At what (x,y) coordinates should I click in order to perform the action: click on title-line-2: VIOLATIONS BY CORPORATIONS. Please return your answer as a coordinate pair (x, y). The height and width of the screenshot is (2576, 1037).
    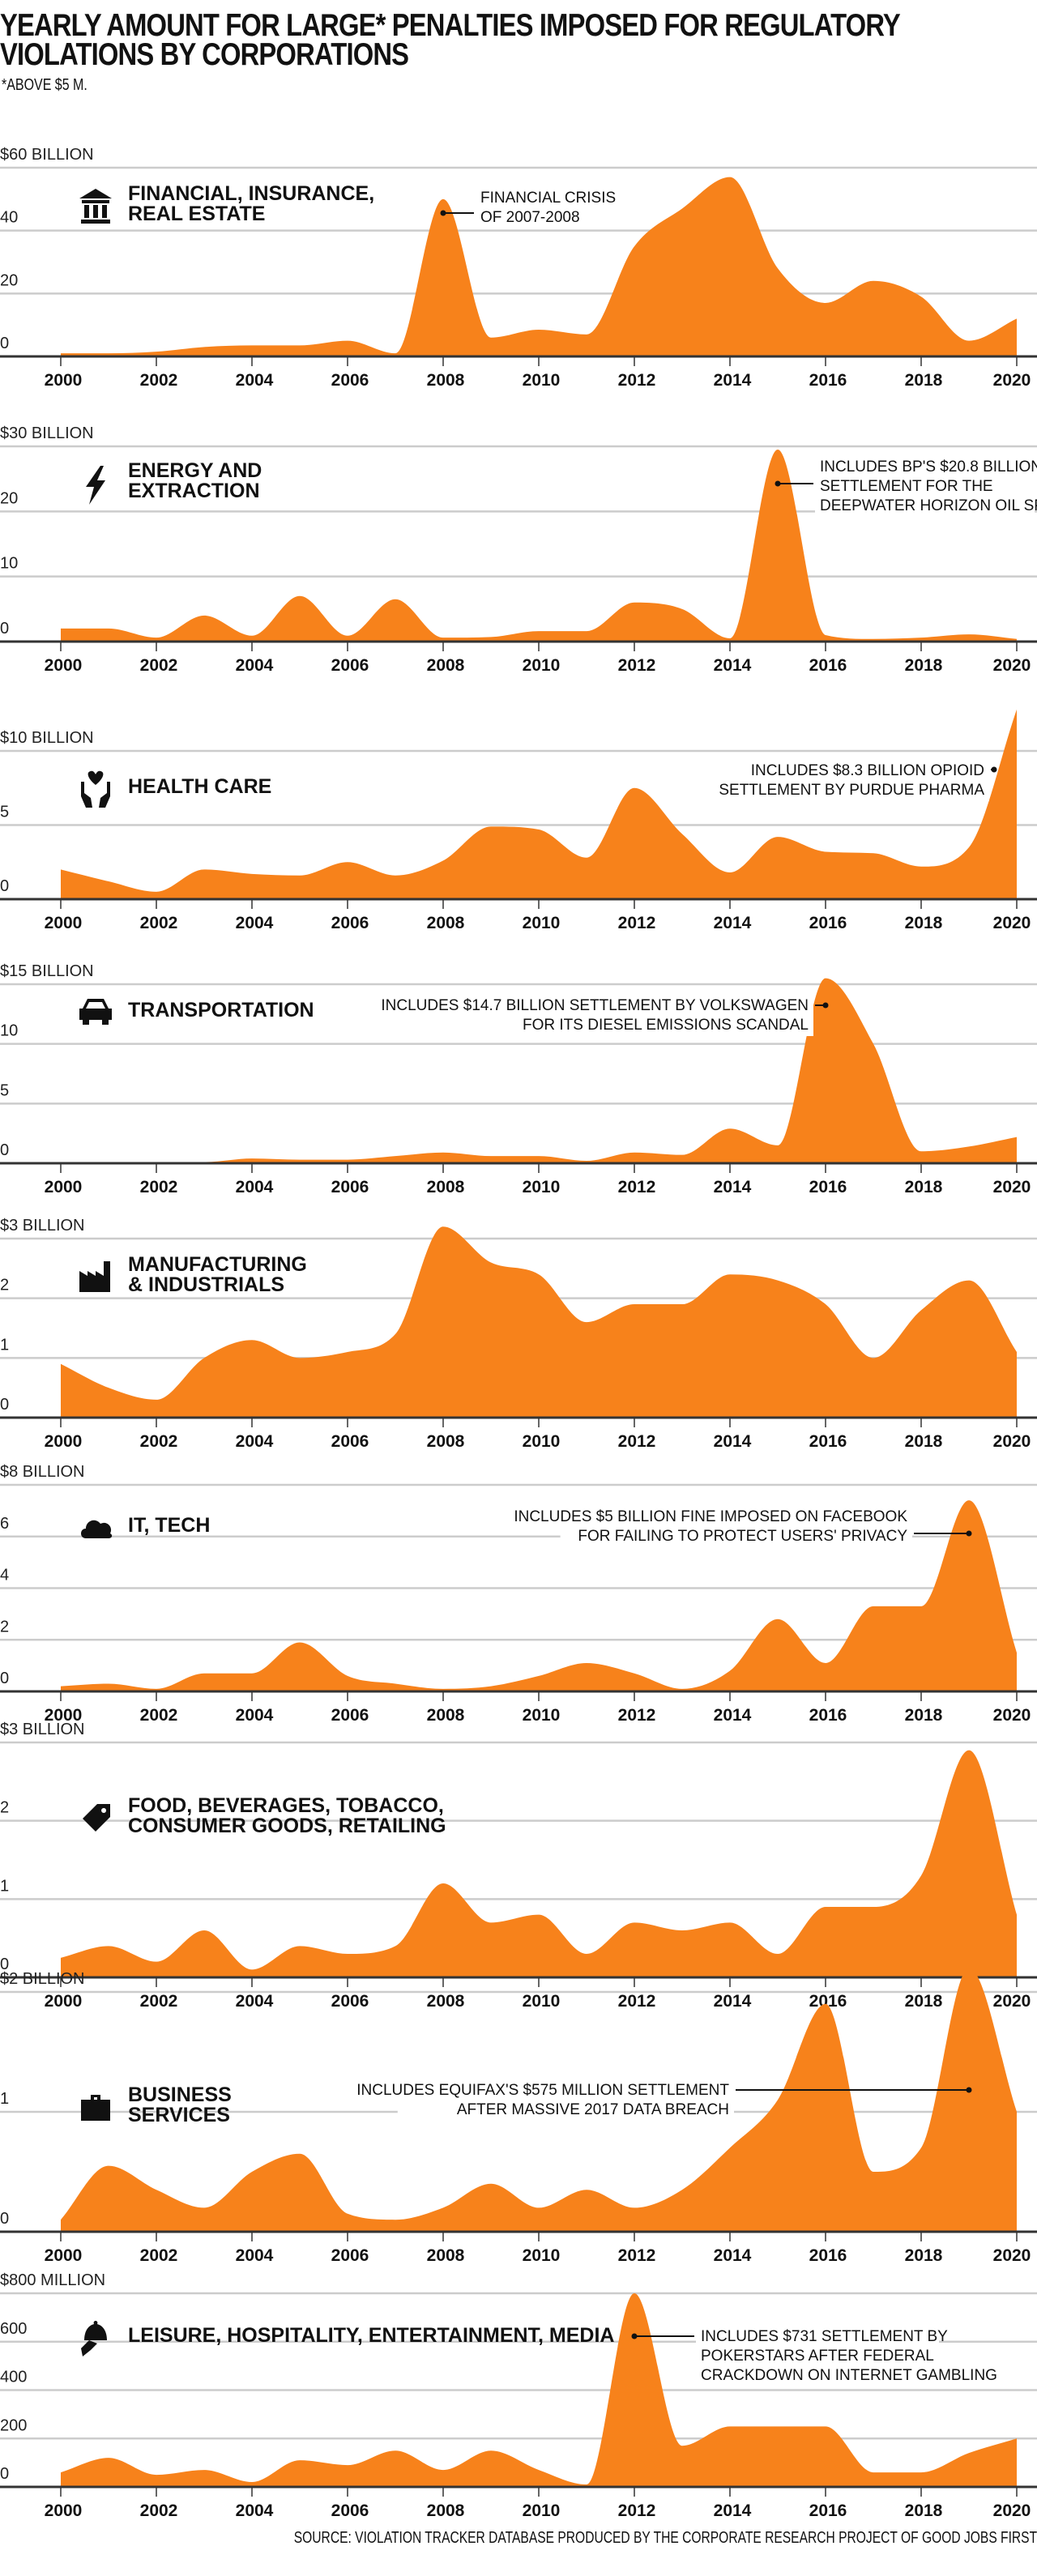
    Looking at the image, I should click on (204, 54).